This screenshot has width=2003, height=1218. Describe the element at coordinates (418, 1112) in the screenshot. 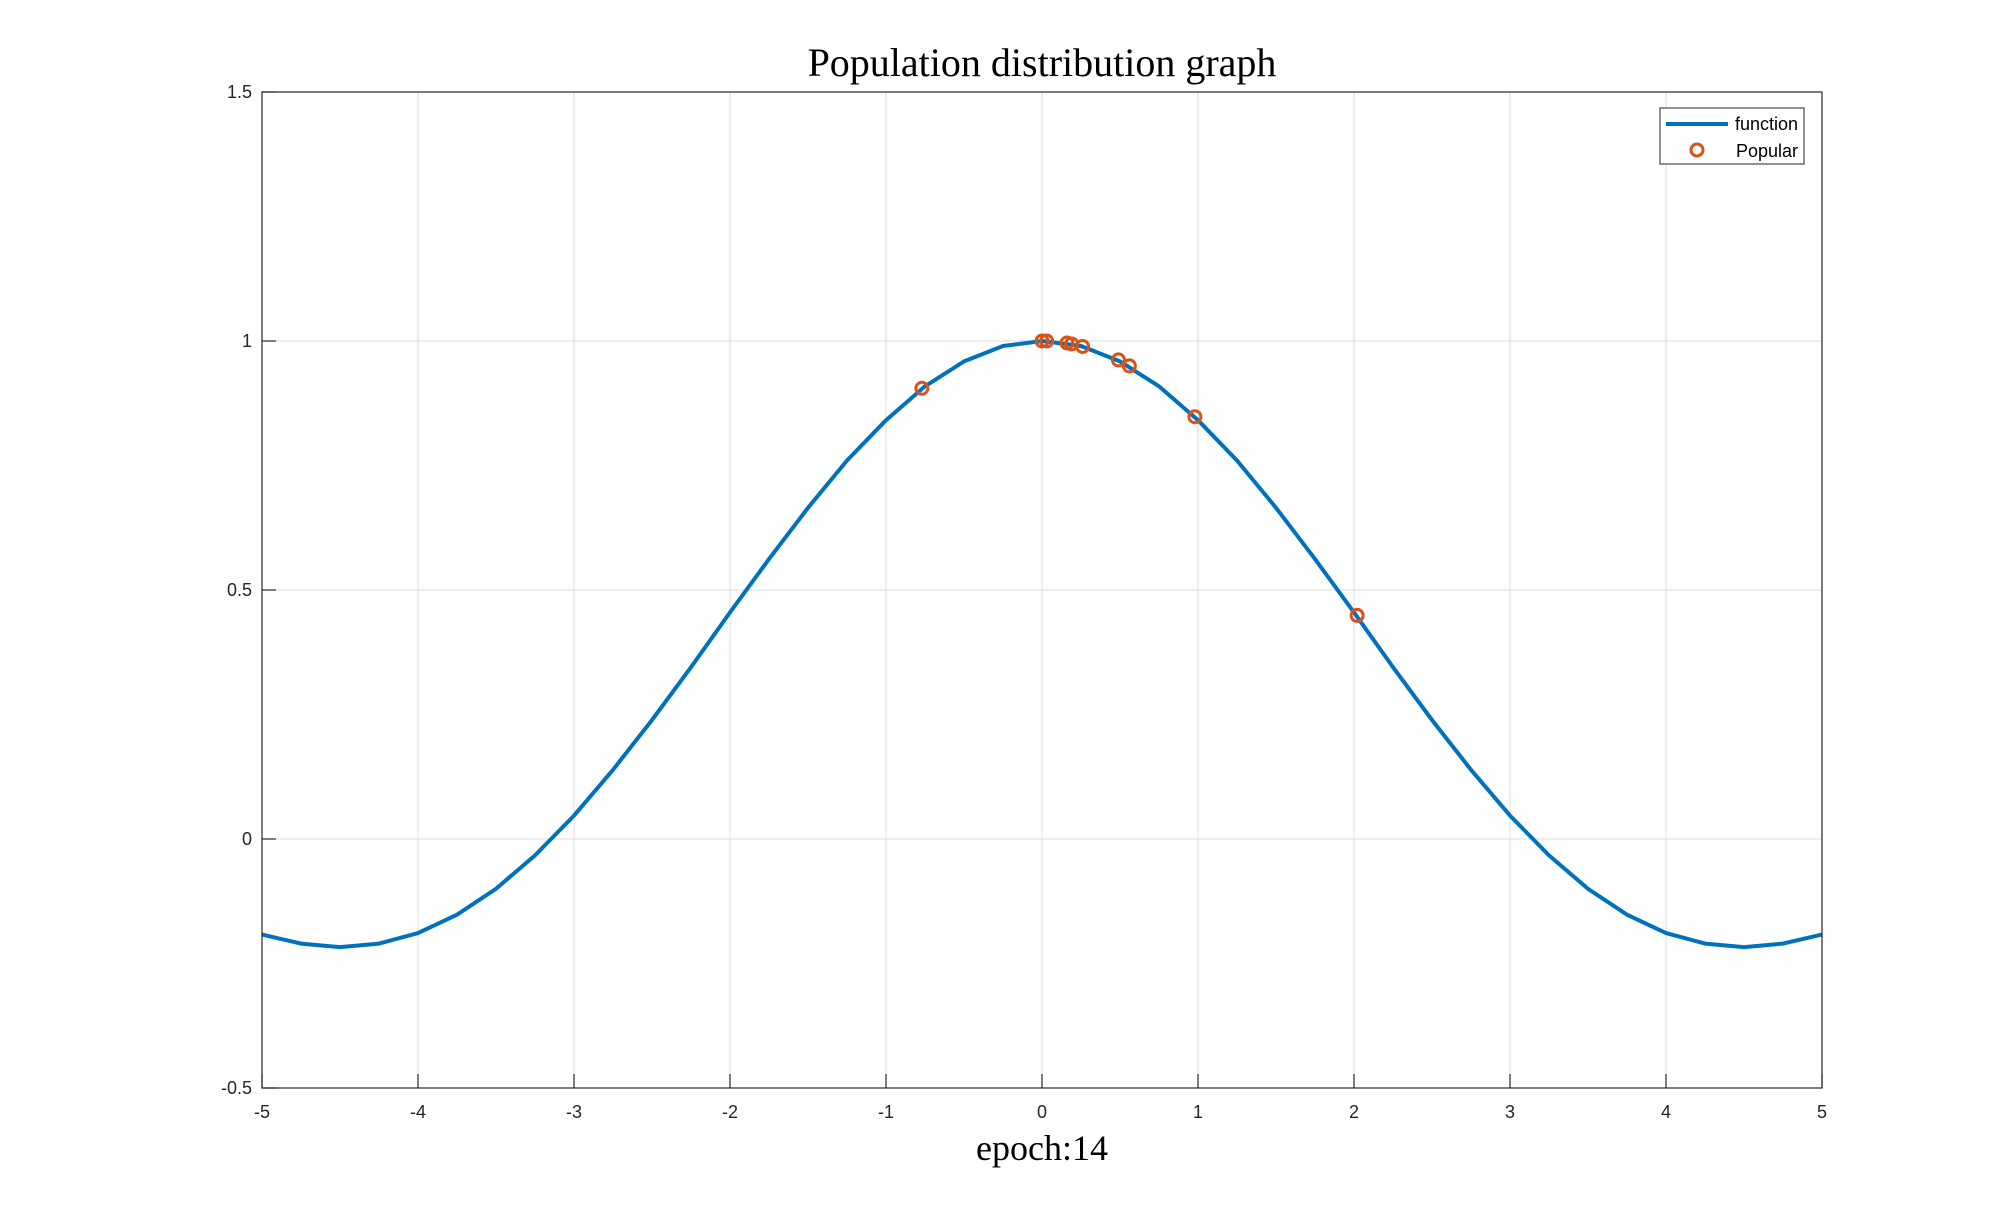

I see `x-tick-label: -4` at that location.